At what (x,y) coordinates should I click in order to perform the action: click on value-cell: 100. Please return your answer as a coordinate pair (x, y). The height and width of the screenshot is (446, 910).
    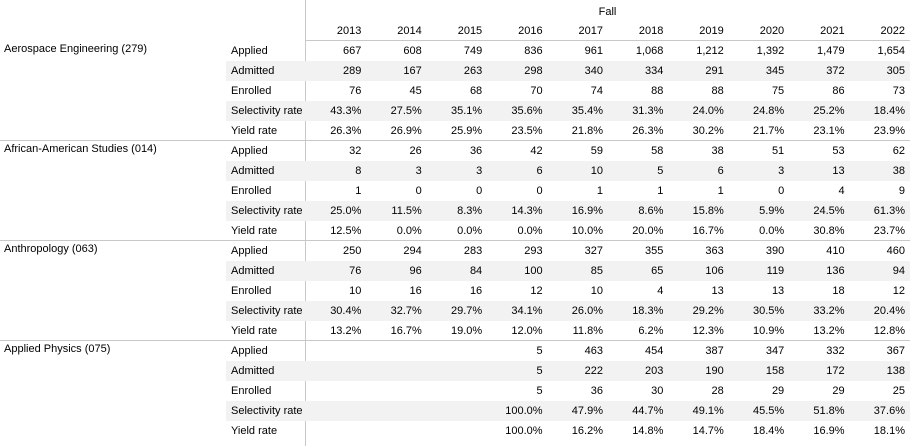
    Looking at the image, I should click on (533, 271).